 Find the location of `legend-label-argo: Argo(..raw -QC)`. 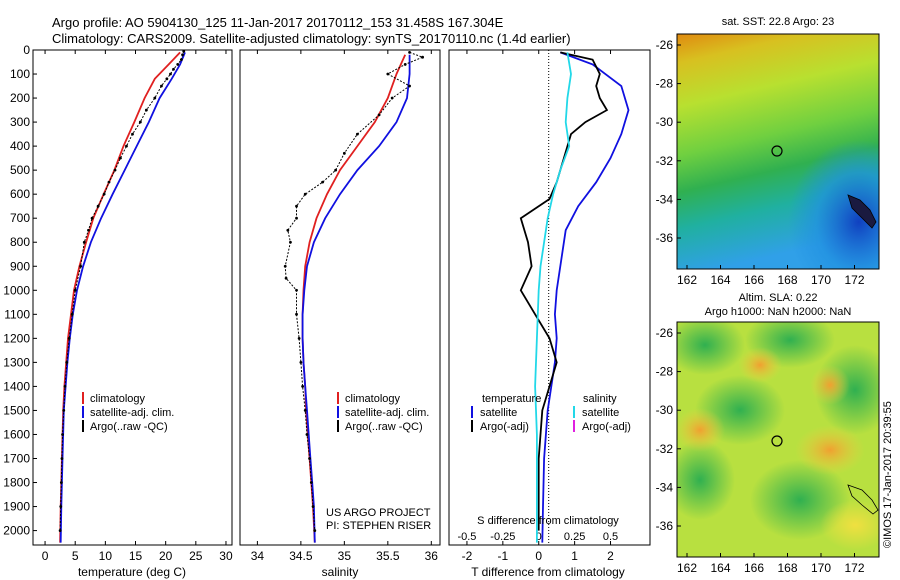

legend-label-argo: Argo(..raw -QC) is located at coordinates (384, 427).